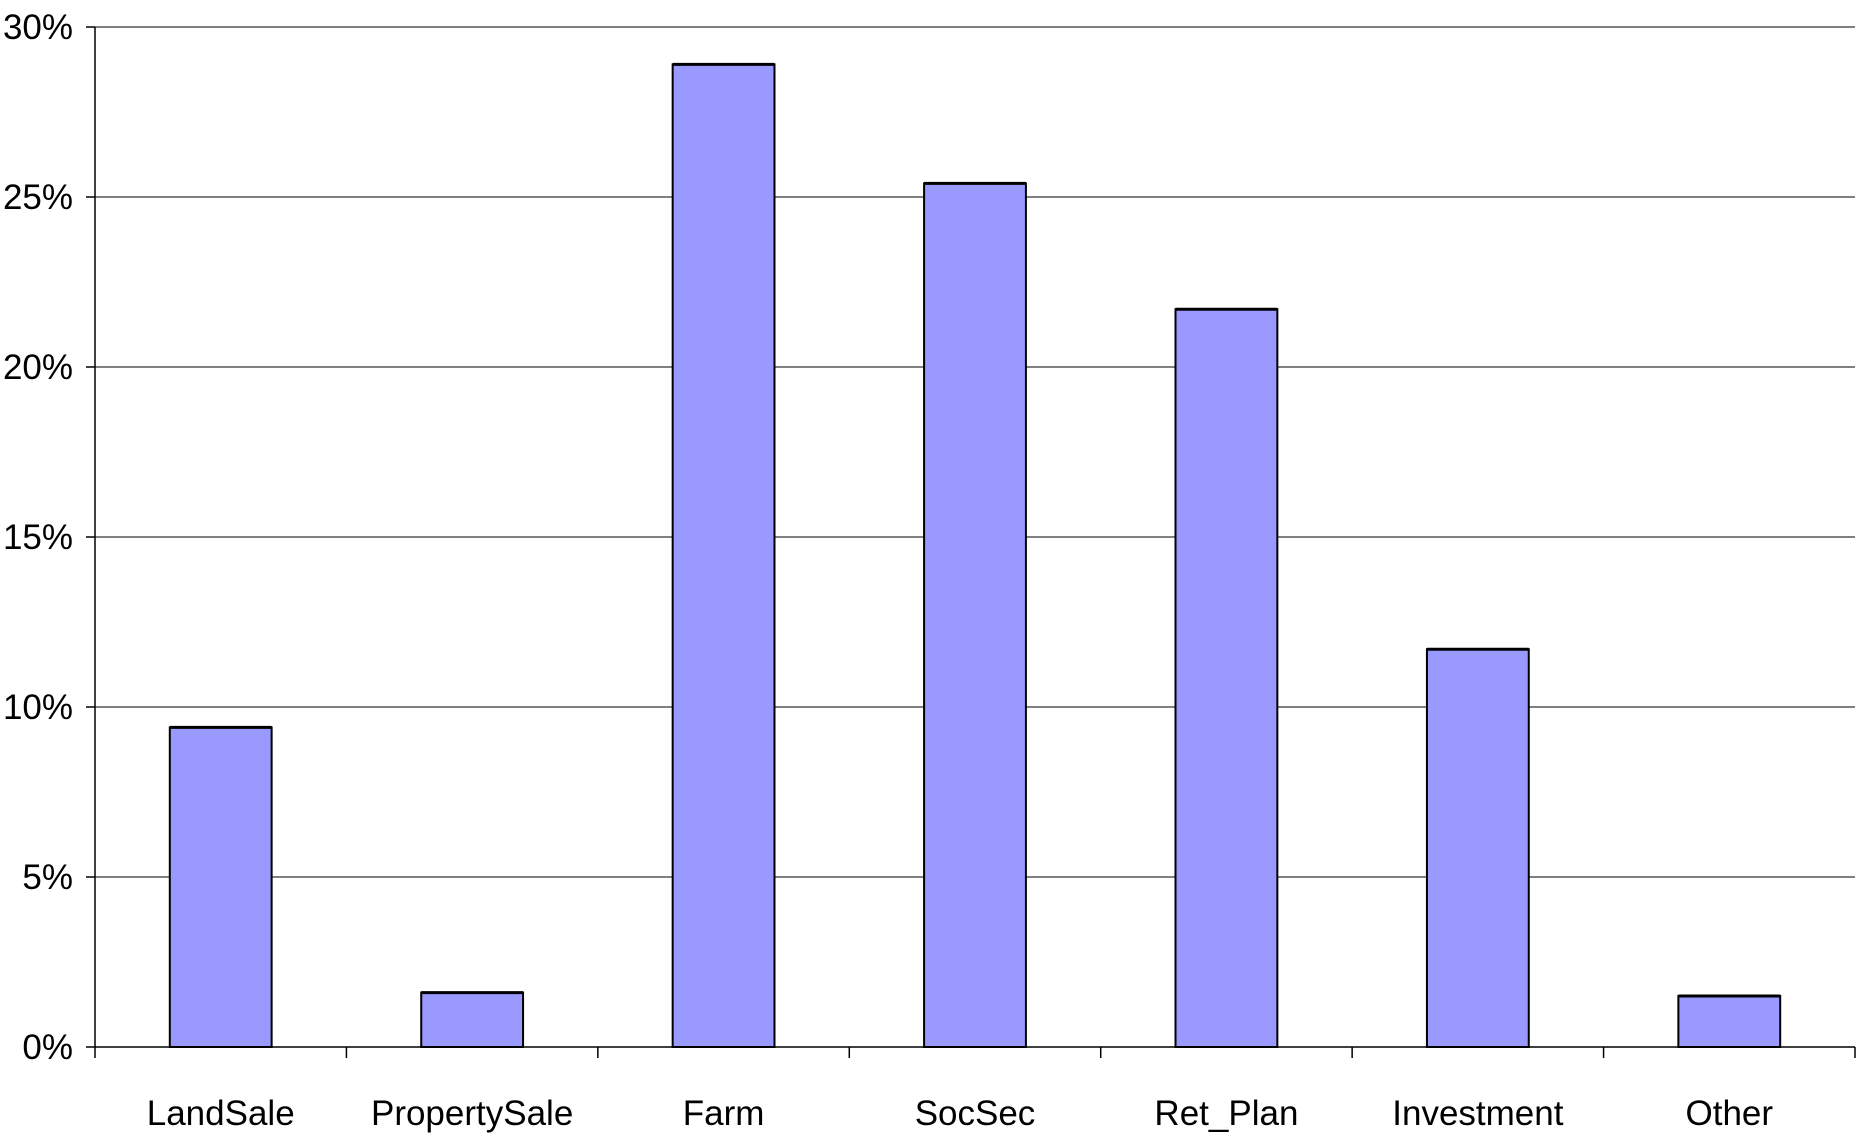 This screenshot has height=1133, width=1860. I want to click on y-tick-label: 5%, so click(47, 877).